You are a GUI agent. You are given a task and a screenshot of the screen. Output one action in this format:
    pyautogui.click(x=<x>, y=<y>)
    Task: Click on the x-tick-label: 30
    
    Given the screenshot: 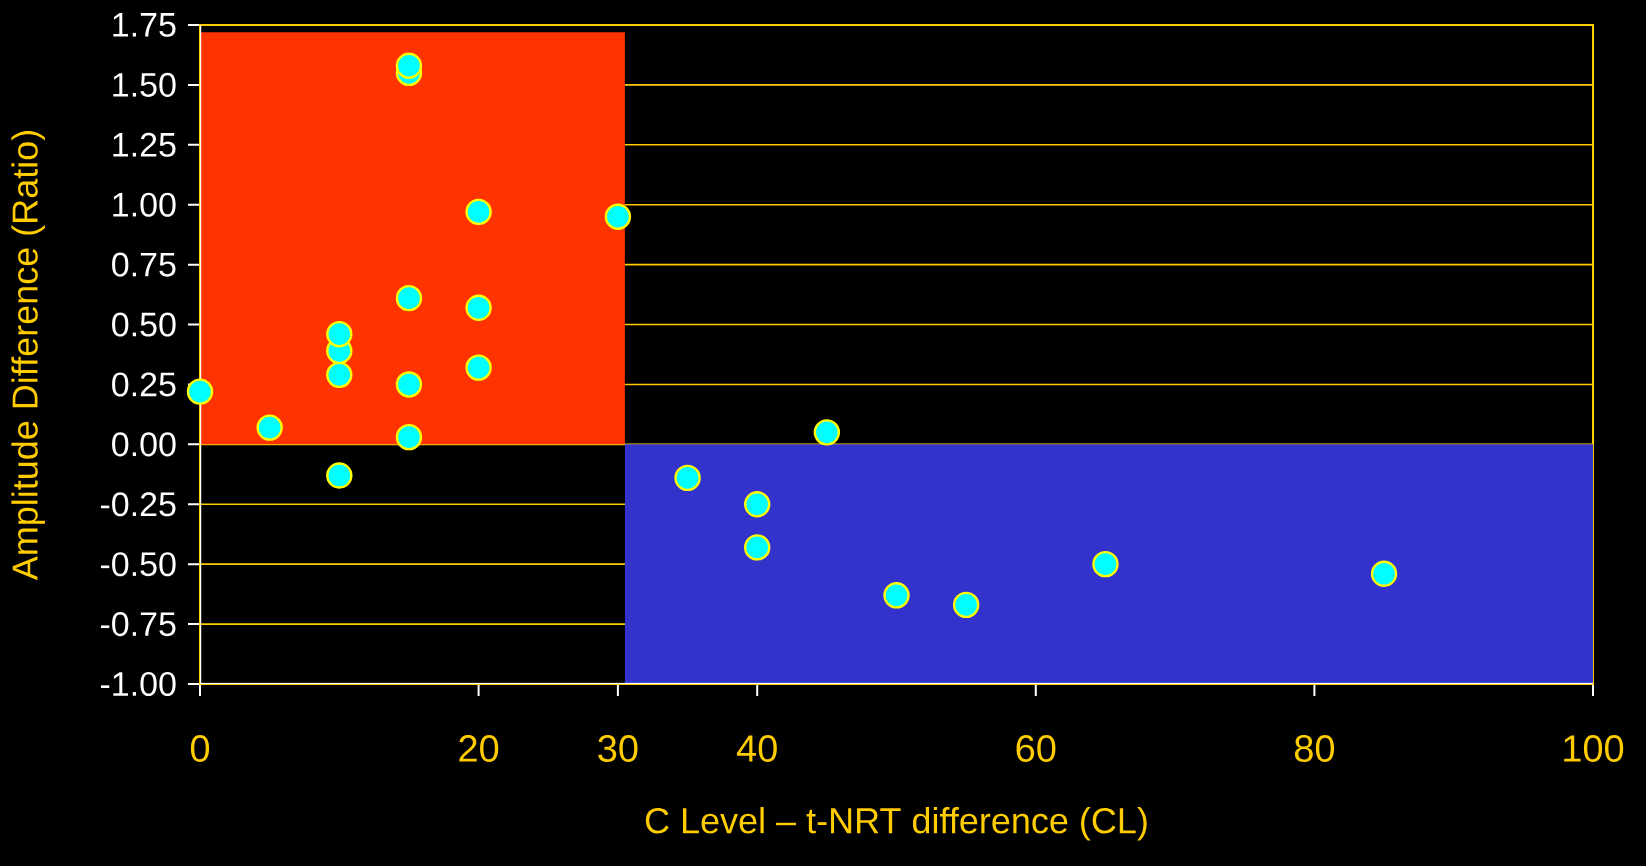 What is the action you would take?
    pyautogui.click(x=618, y=748)
    